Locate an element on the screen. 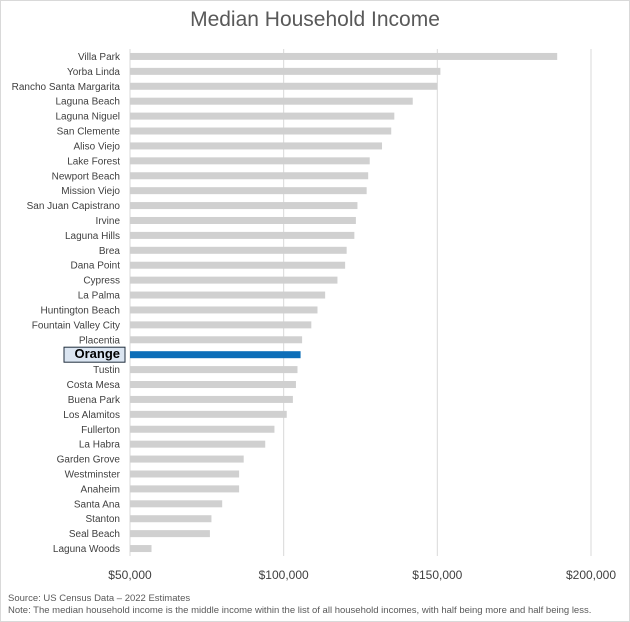 Image resolution: width=630 pixels, height=622 pixels. category-label: Garden Grove is located at coordinates (89, 460).